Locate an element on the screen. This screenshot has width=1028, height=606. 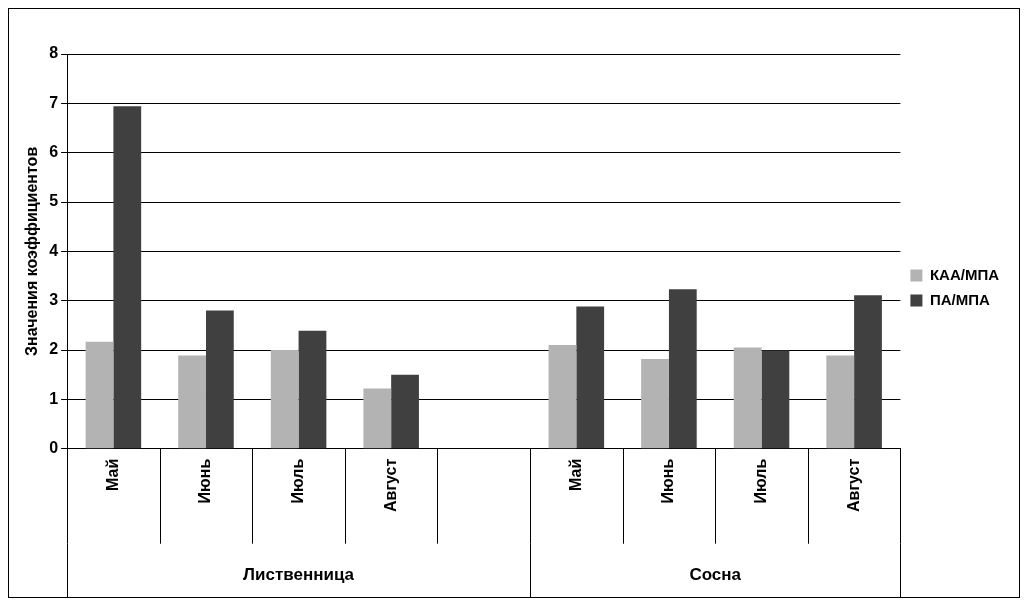
legend-label: КАА/МПА is located at coordinates (964, 274).